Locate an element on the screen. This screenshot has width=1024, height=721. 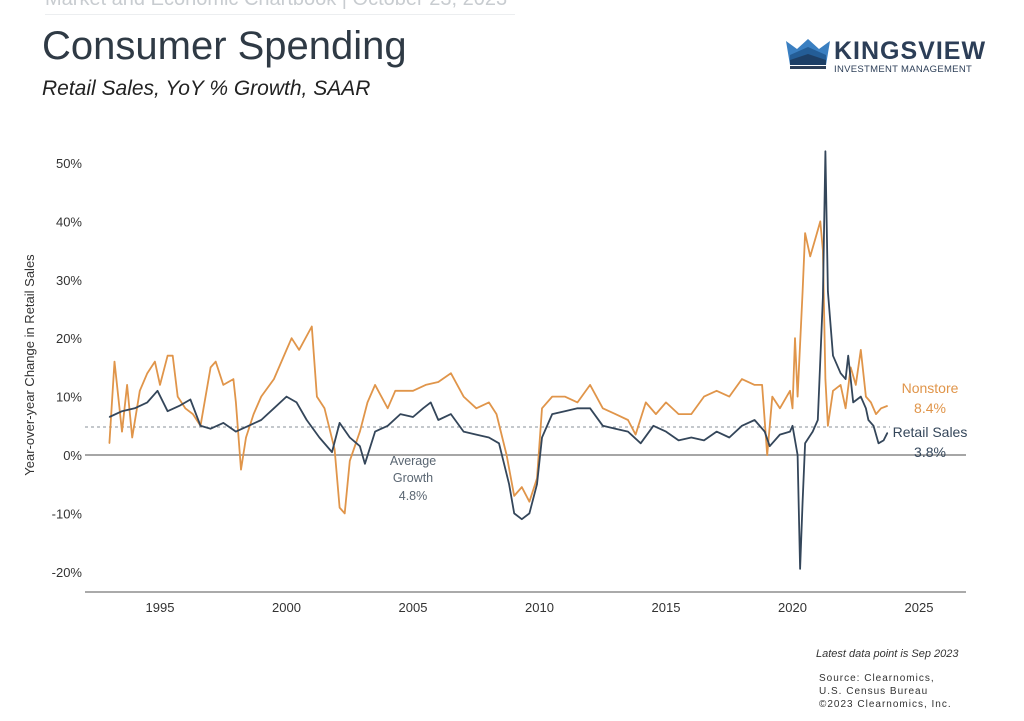
y-tick-label: 30% is located at coordinates (69, 280).